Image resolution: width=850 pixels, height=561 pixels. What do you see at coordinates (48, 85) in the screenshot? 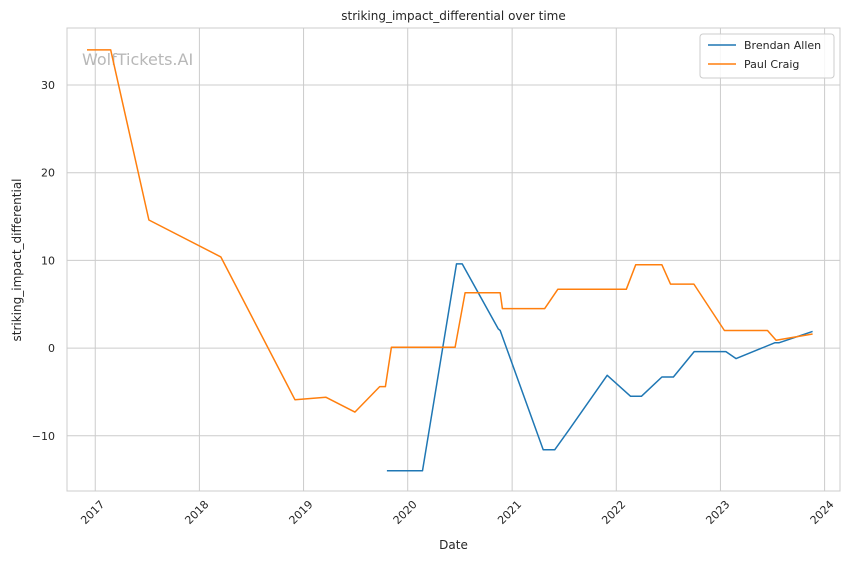
I see `y-tick-label: 30` at bounding box center [48, 85].